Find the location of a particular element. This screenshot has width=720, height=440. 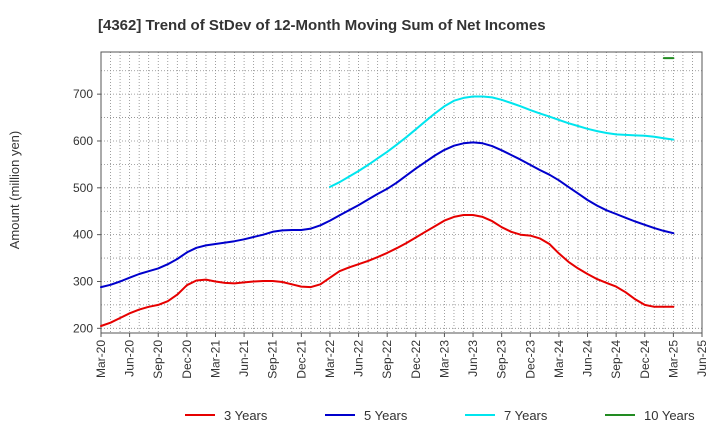

y-tick-label: 200 is located at coordinates (83, 328).